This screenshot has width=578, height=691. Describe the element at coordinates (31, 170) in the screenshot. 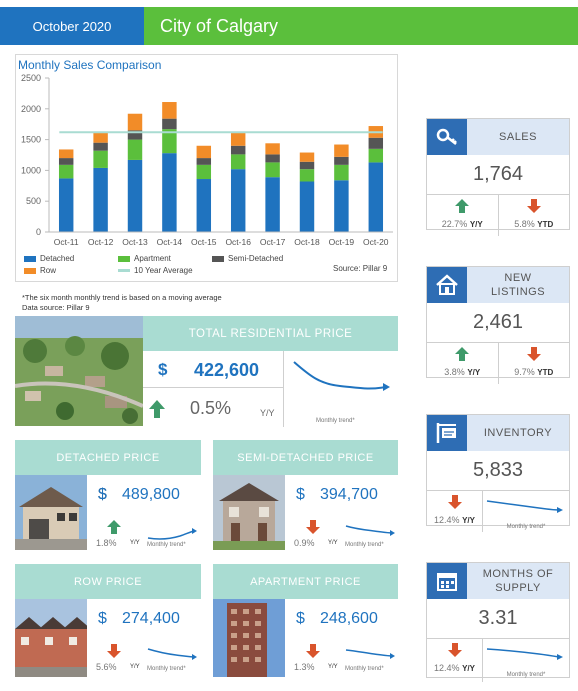

I see `y-tick-label: 1000` at that location.